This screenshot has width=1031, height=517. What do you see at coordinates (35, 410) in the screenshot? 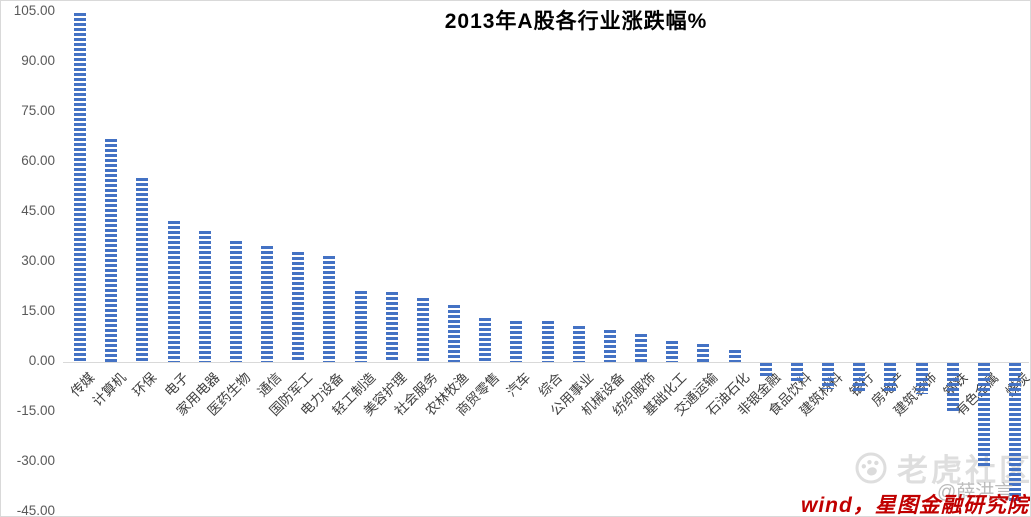
I see `y-axis-tick-label: -15.00` at bounding box center [35, 410].